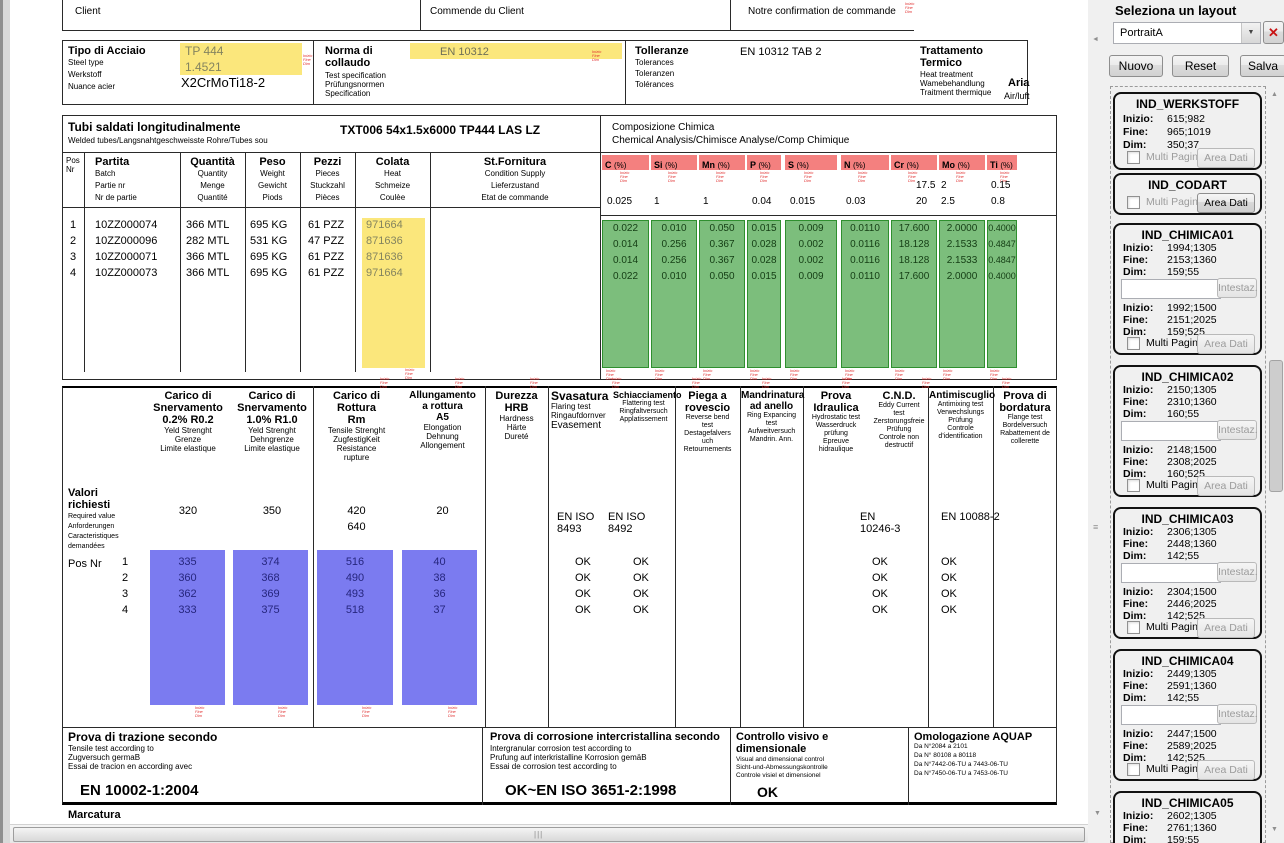  I want to click on fine-value: 2591;1360, so click(1192, 686).